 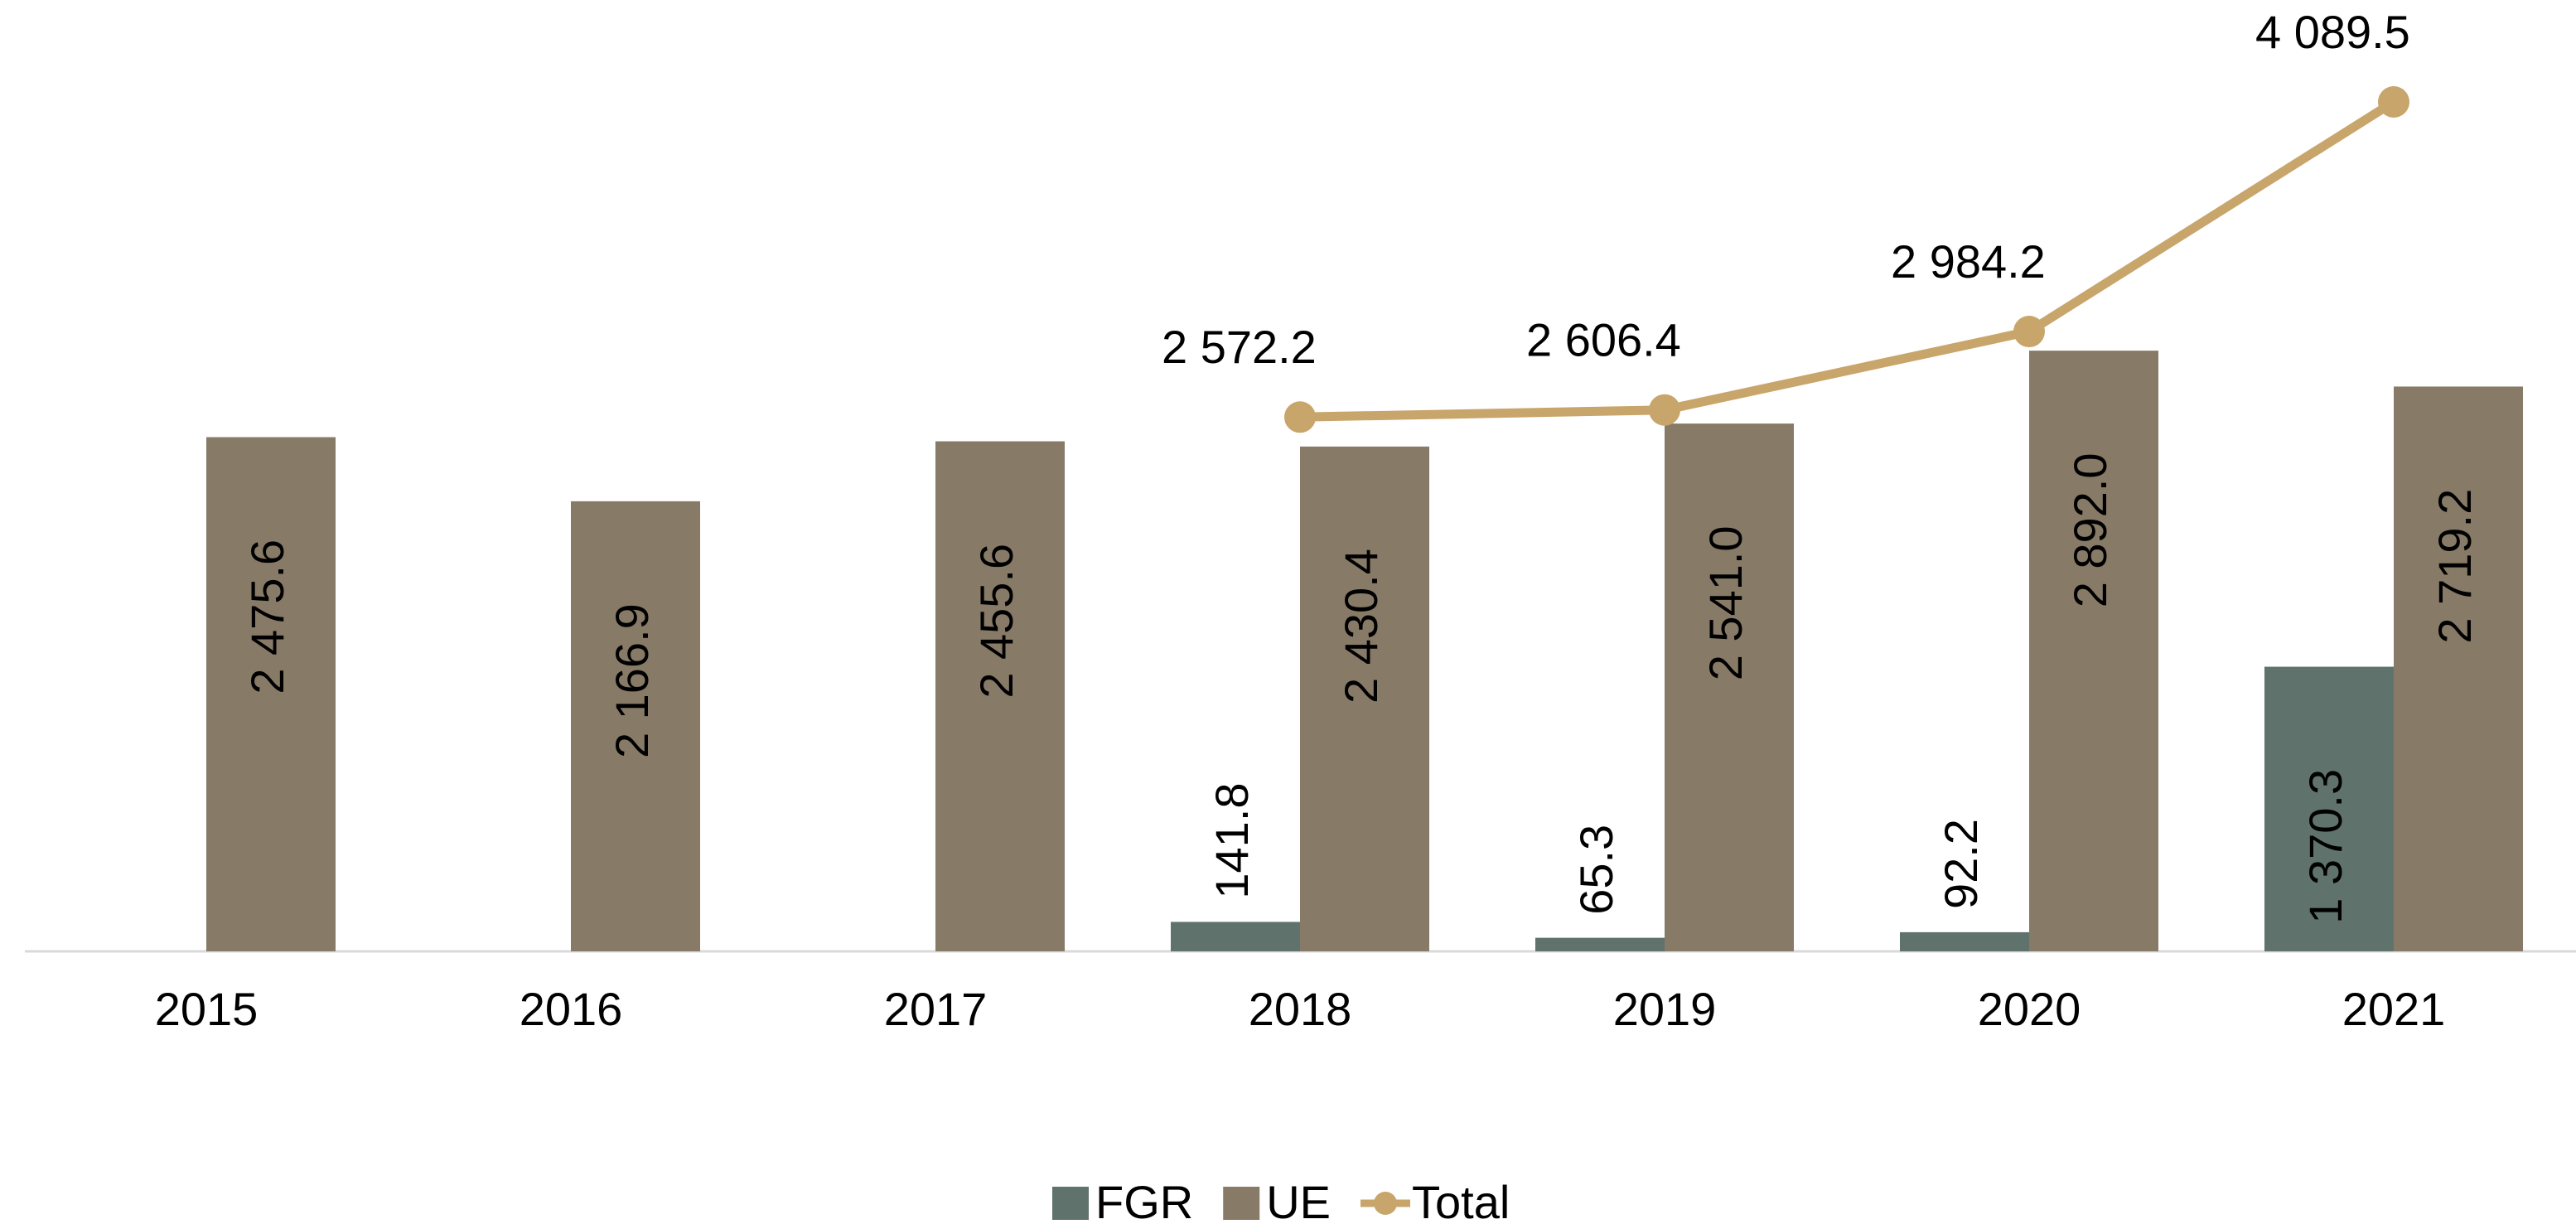 I want to click on data-label: 2 455.6, so click(x=996, y=621).